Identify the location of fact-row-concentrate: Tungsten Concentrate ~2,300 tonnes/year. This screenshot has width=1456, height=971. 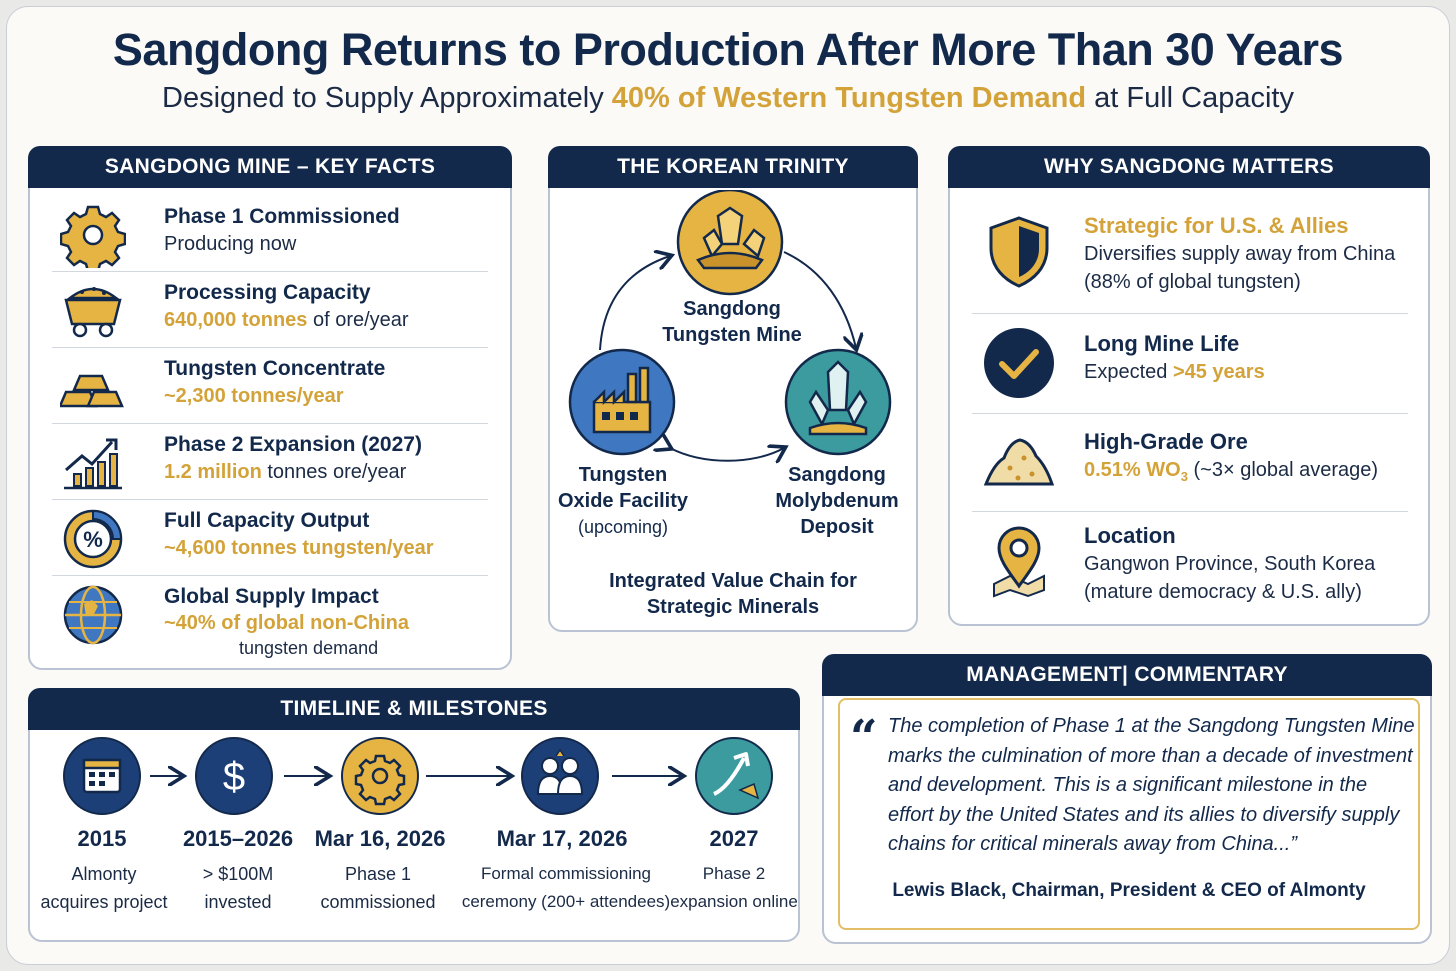
(270, 386).